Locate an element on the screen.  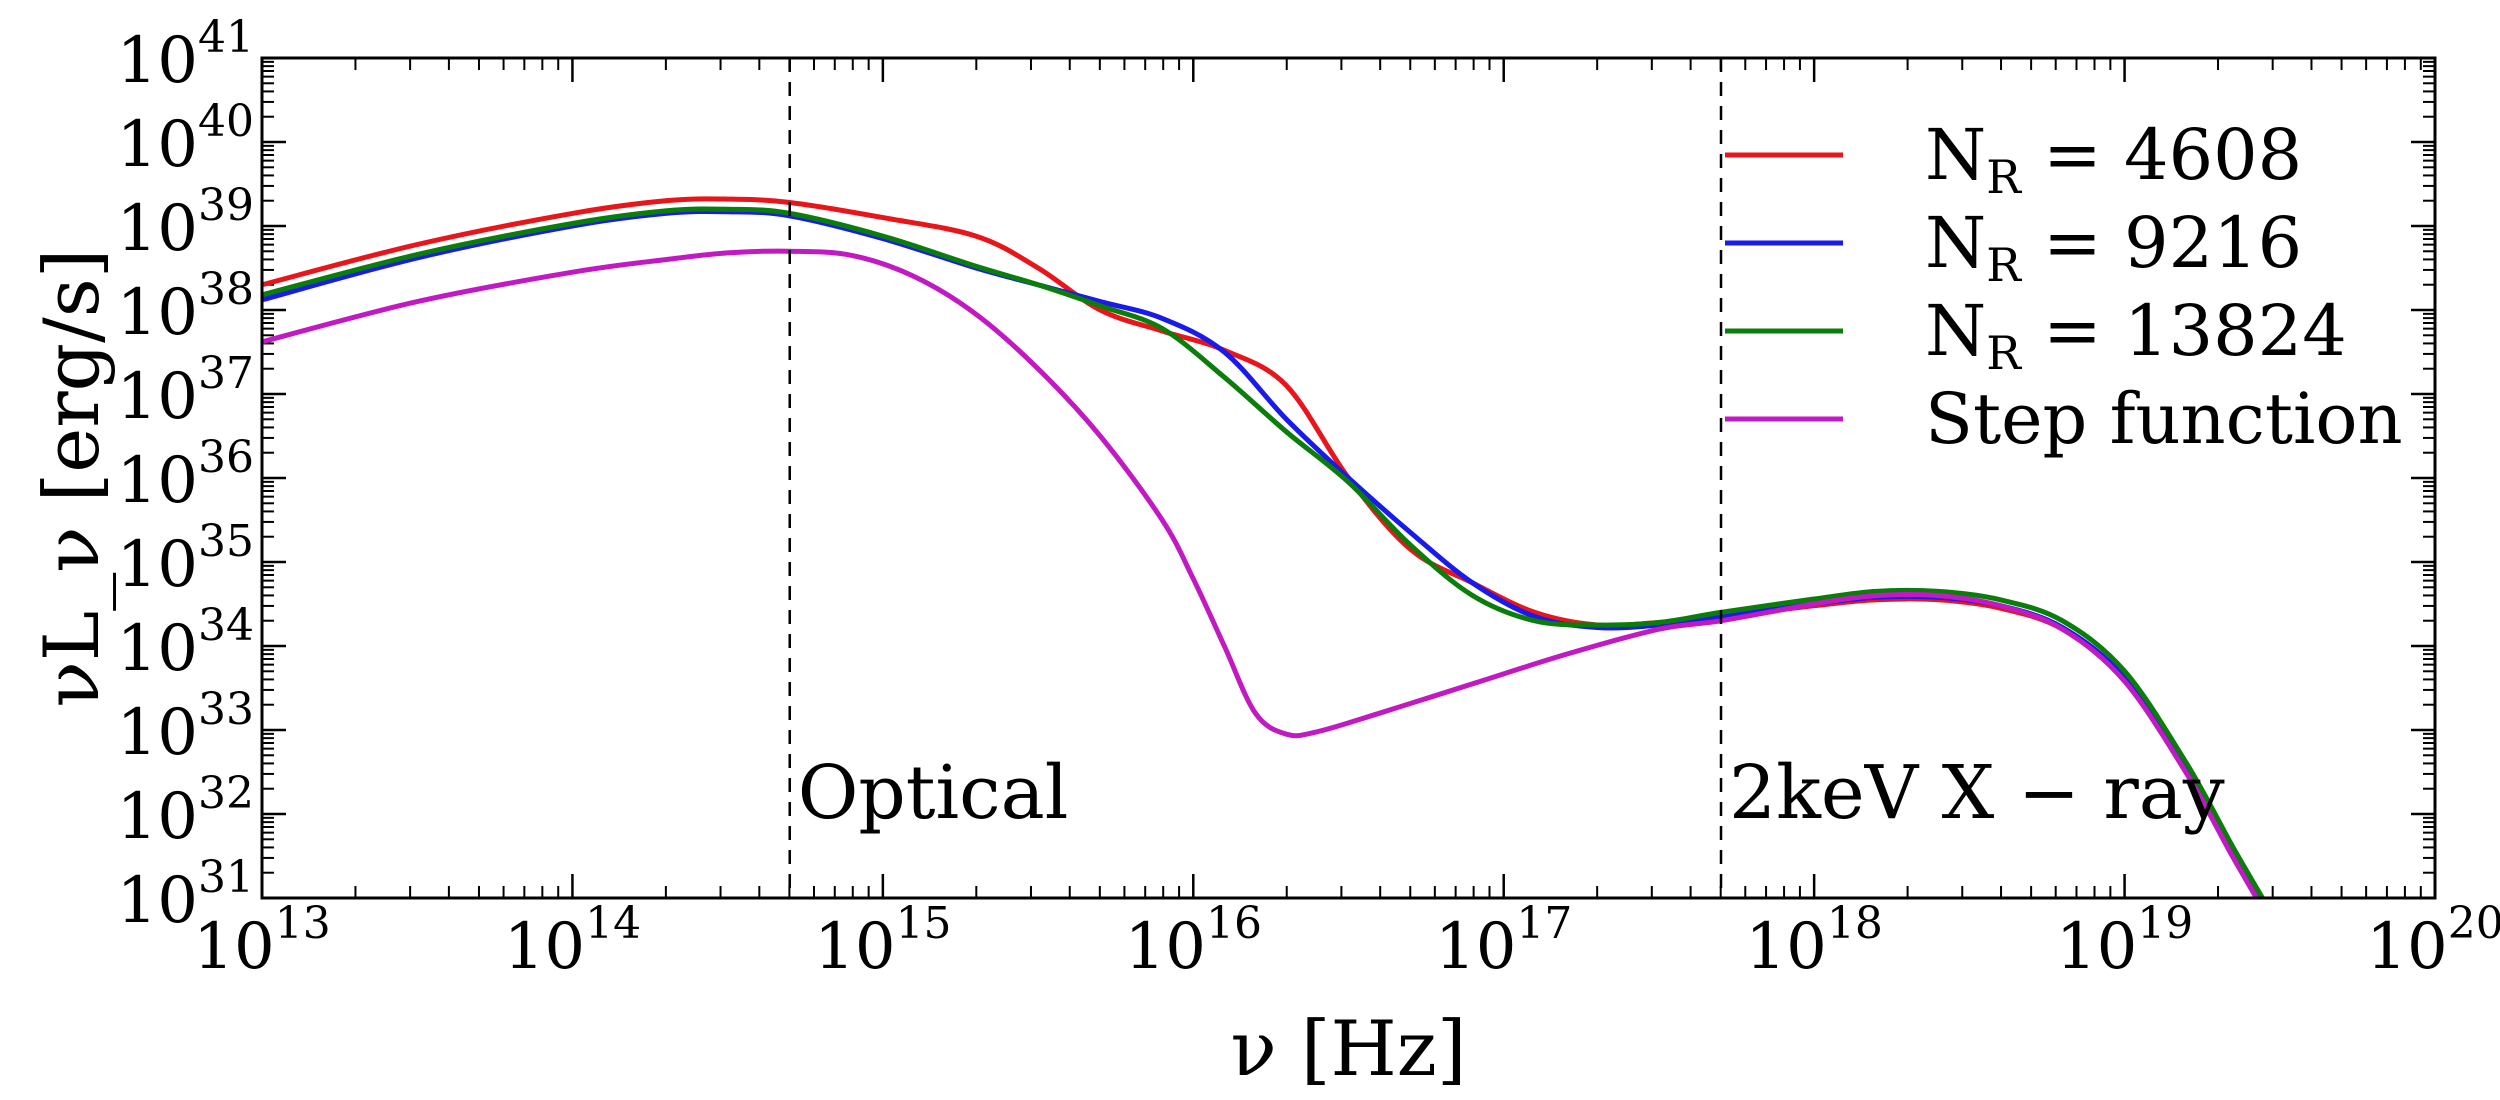
vline-label-0: Optical is located at coordinates (933, 793).